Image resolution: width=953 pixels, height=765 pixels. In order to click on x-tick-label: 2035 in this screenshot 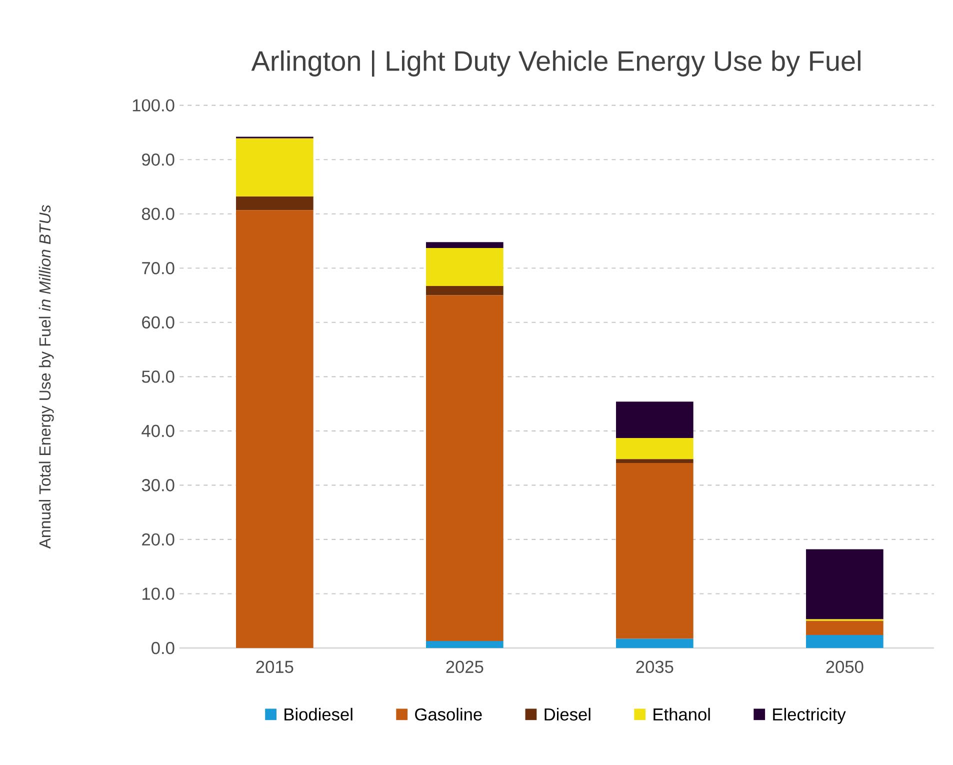, I will do `click(655, 666)`.